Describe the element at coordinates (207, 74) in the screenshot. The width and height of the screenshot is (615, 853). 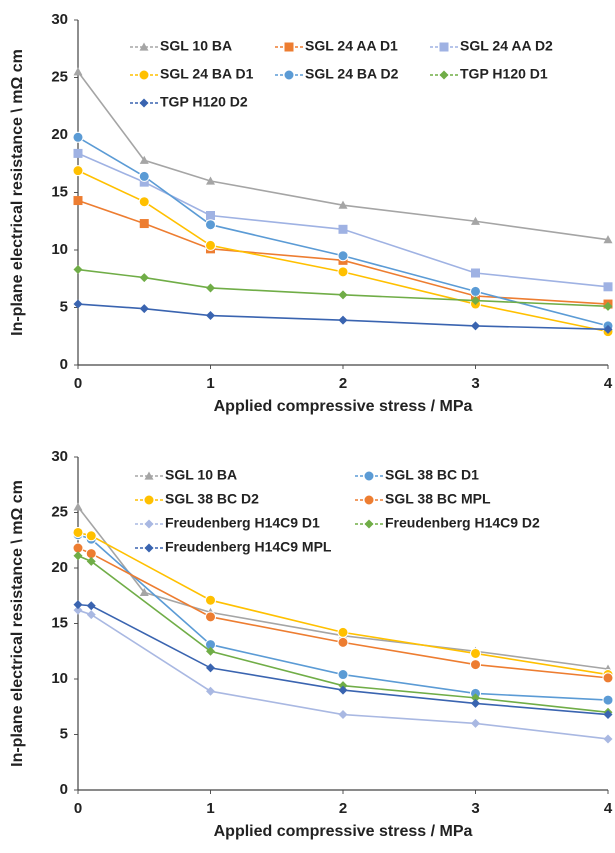
I see `legend-label: SGL 24 BA D1` at that location.